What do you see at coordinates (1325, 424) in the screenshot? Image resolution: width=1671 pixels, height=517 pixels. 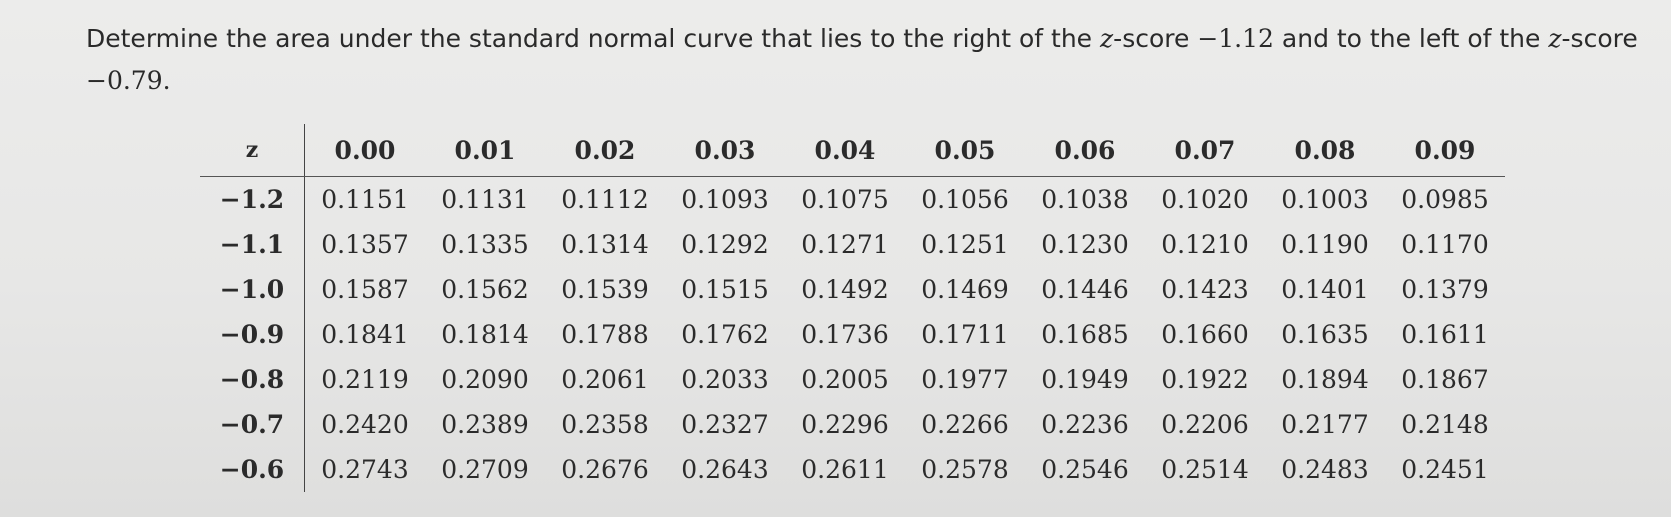 I see `table-cell: 0.2177` at bounding box center [1325, 424].